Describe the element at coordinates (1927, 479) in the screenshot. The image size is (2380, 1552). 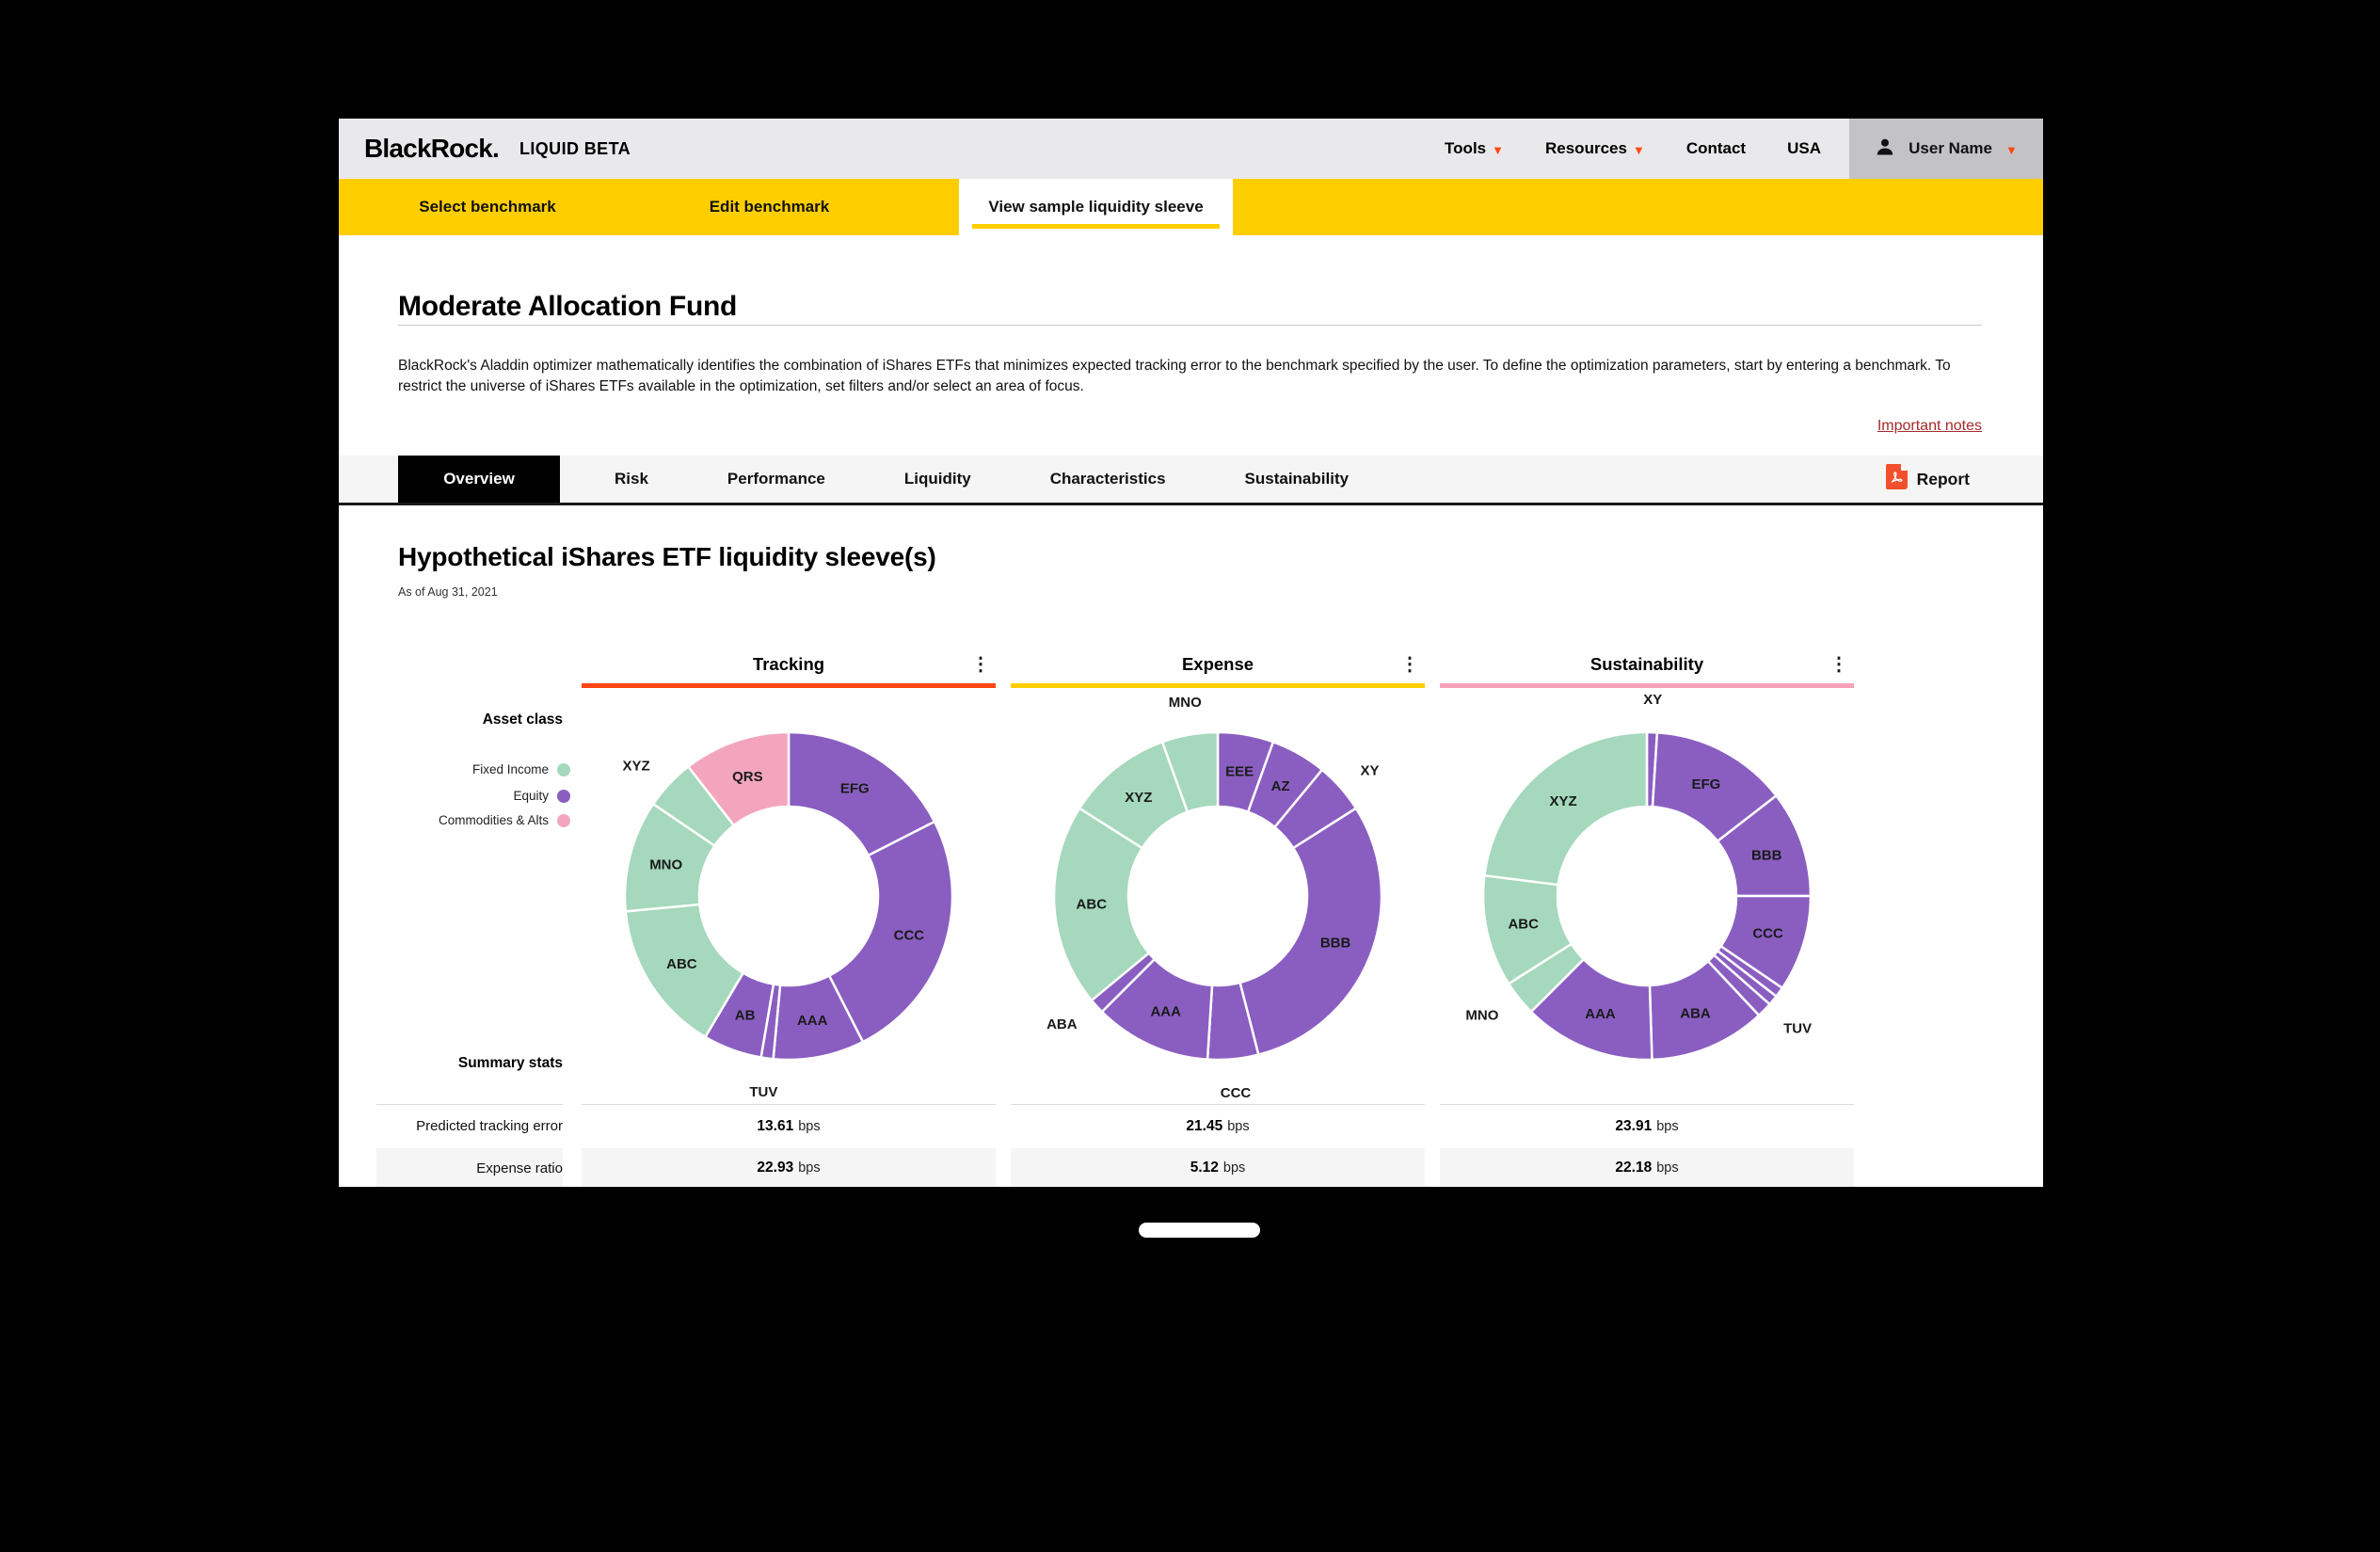
I see `report-button: Report` at that location.